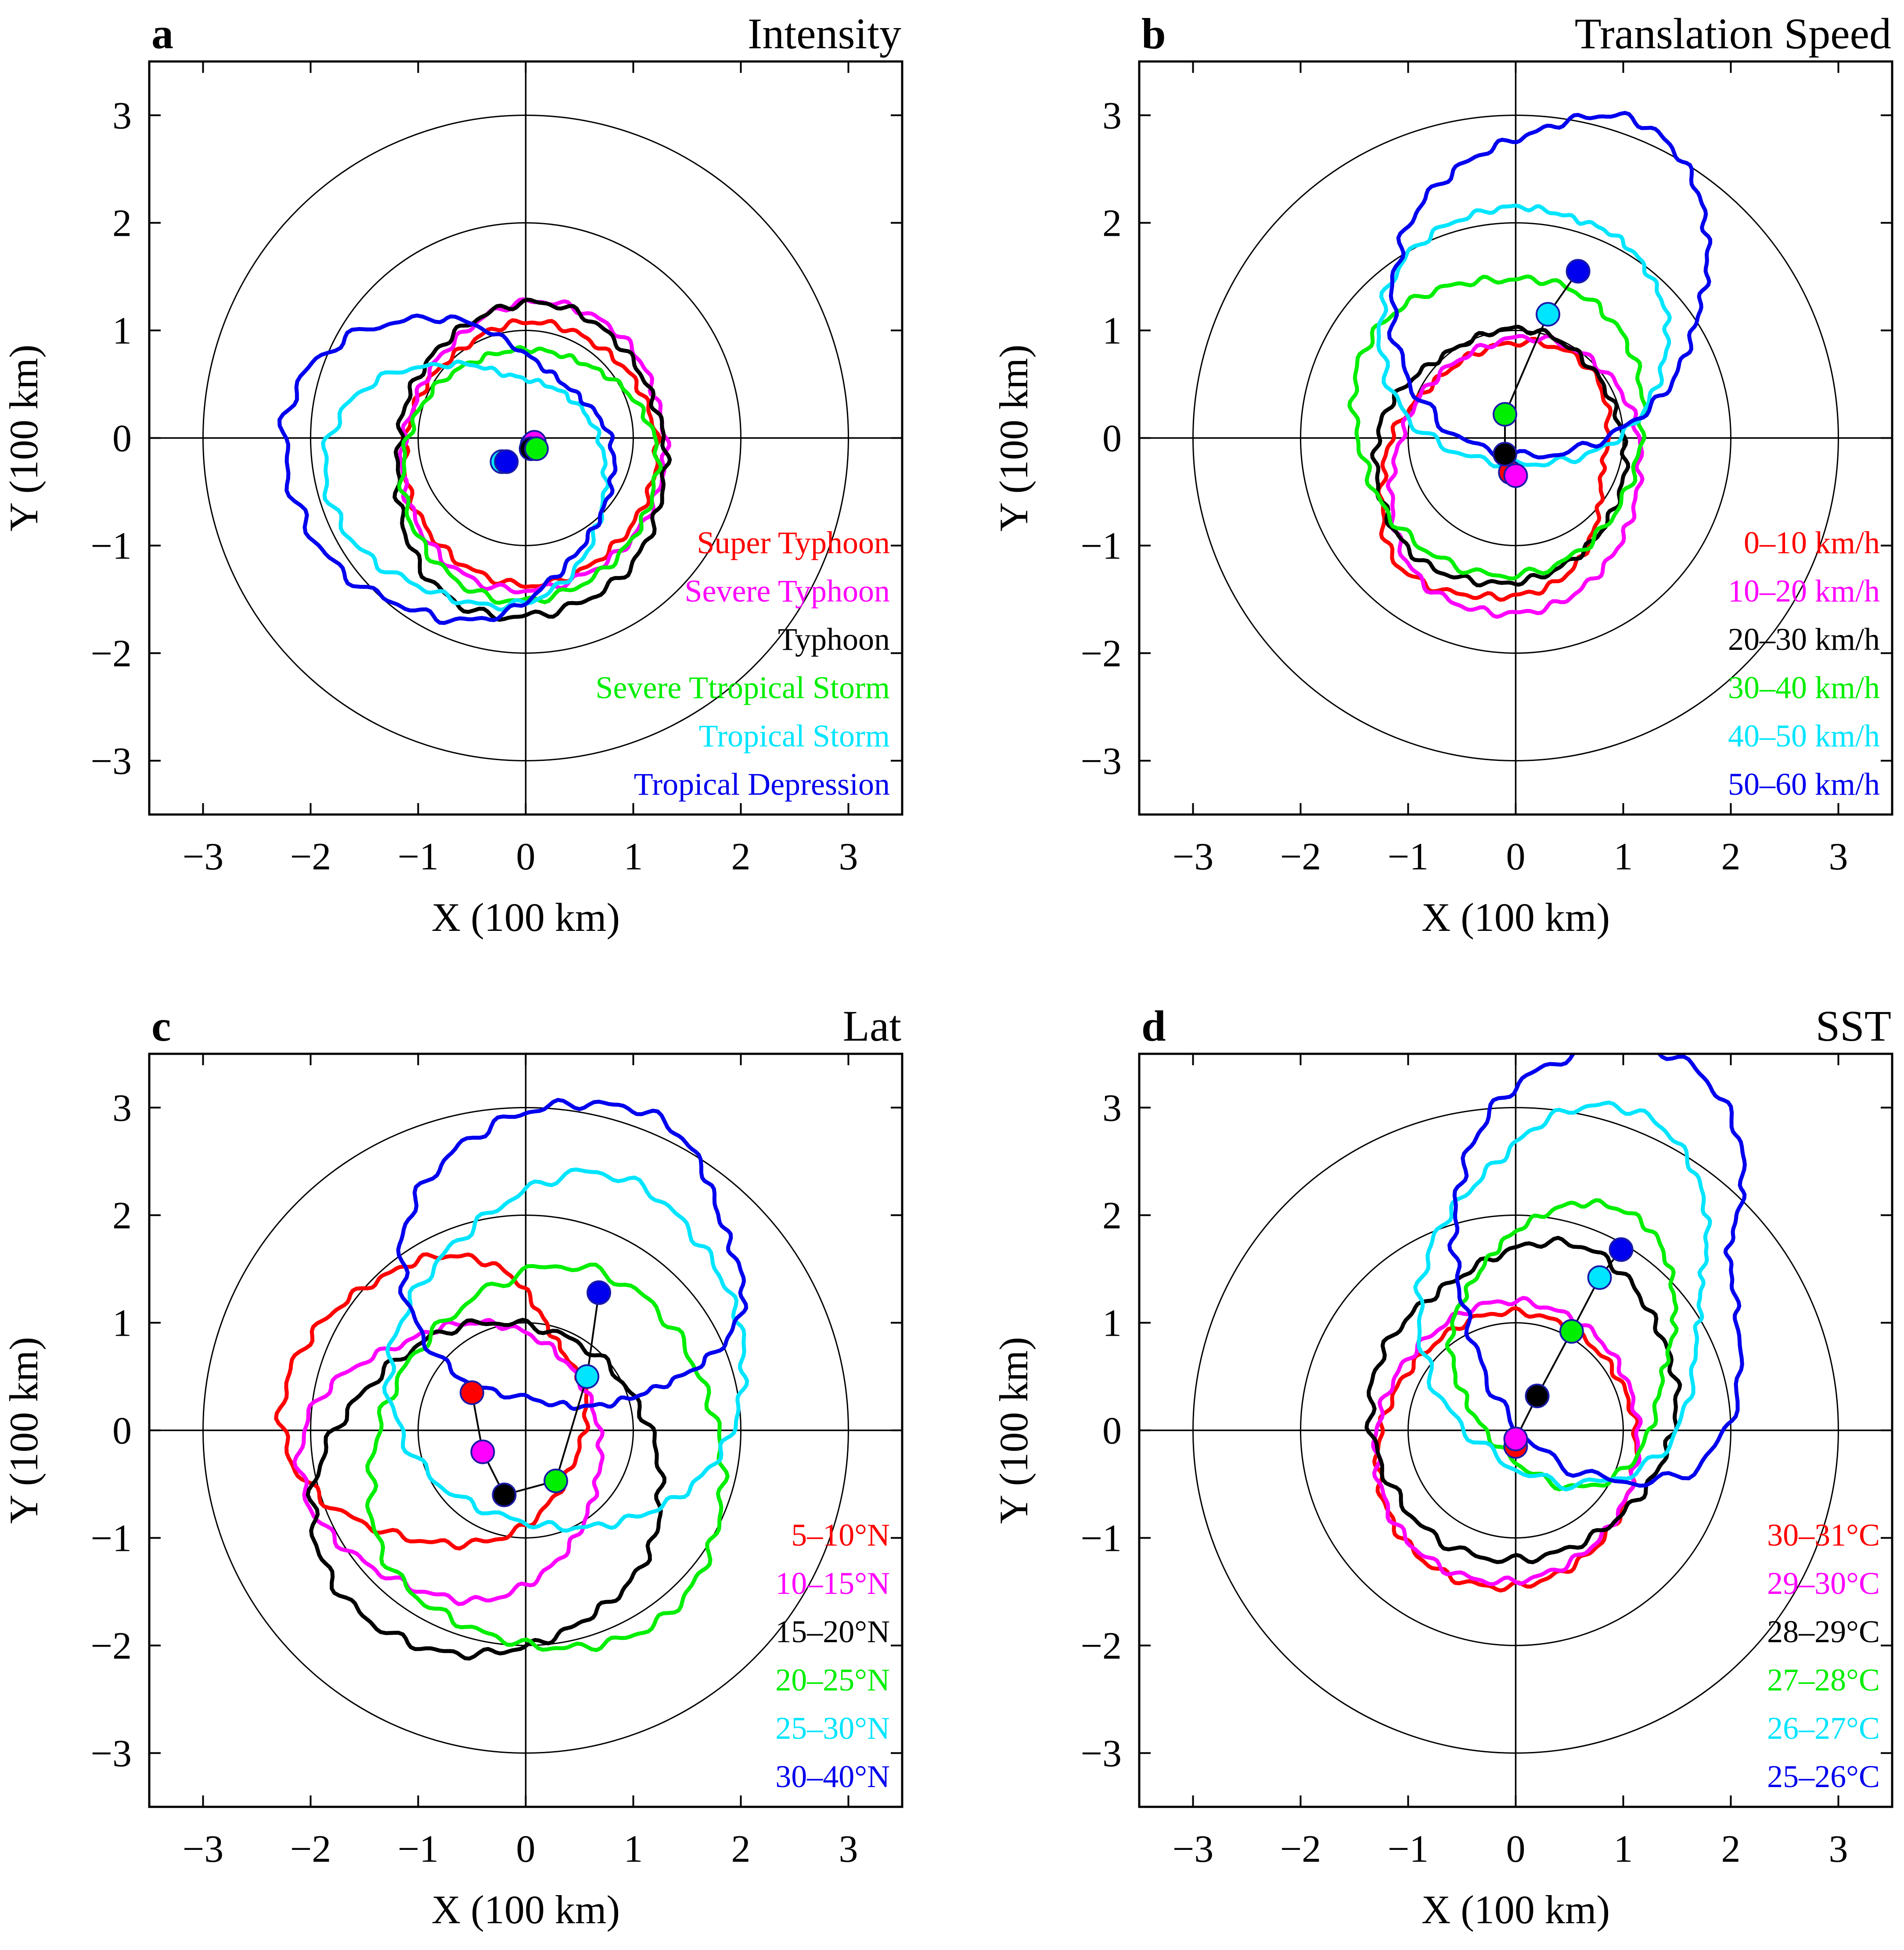 The width and height of the screenshot is (1904, 1950). What do you see at coordinates (587, 1376) in the screenshot?
I see `centroid-marker-25-30-n` at bounding box center [587, 1376].